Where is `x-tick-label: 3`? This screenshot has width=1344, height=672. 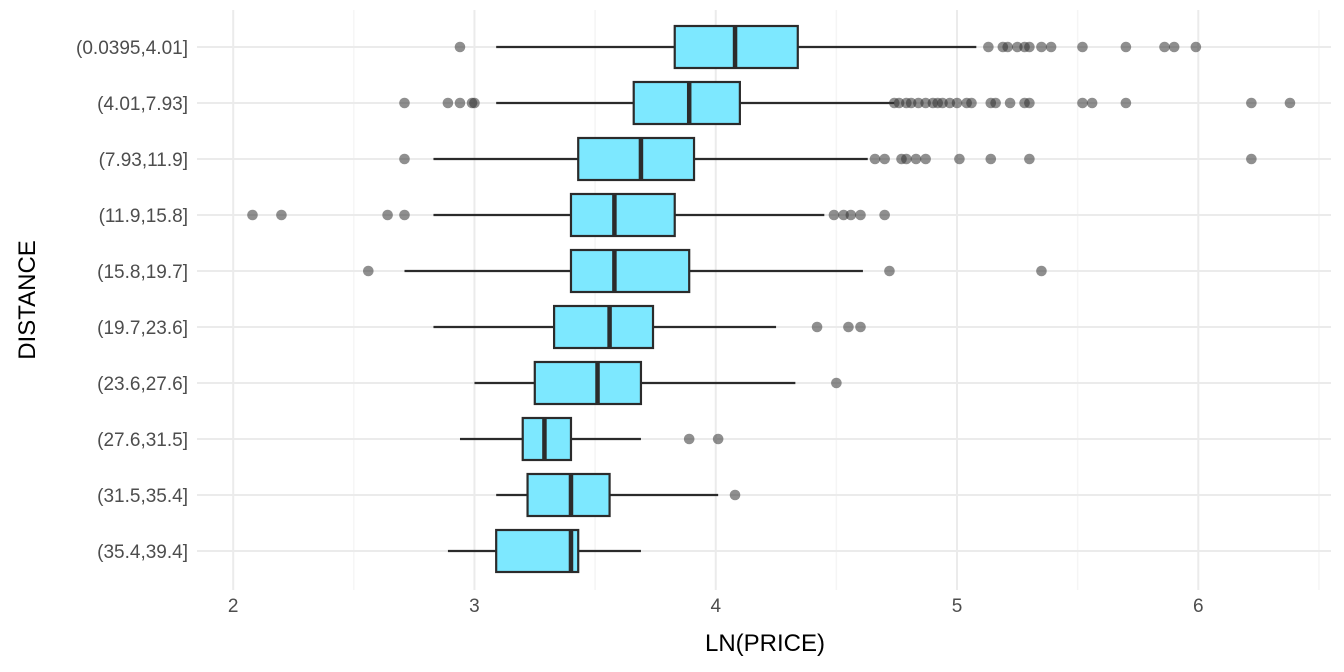
x-tick-label: 3 is located at coordinates (474, 606).